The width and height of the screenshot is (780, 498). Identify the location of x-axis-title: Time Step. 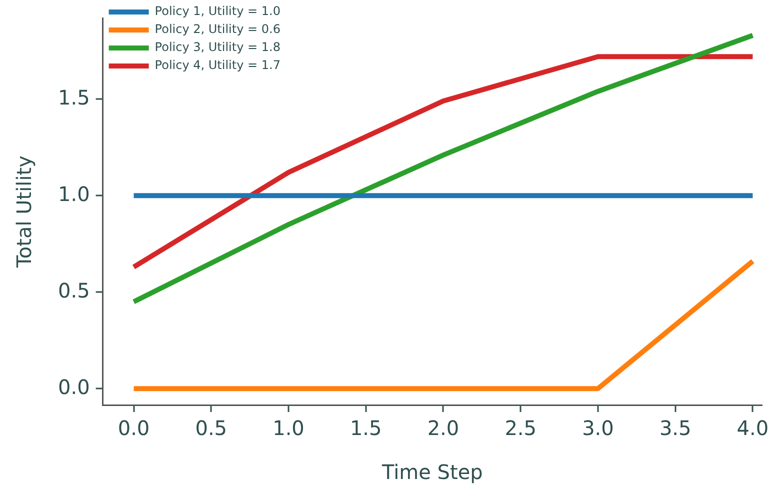
(431, 472).